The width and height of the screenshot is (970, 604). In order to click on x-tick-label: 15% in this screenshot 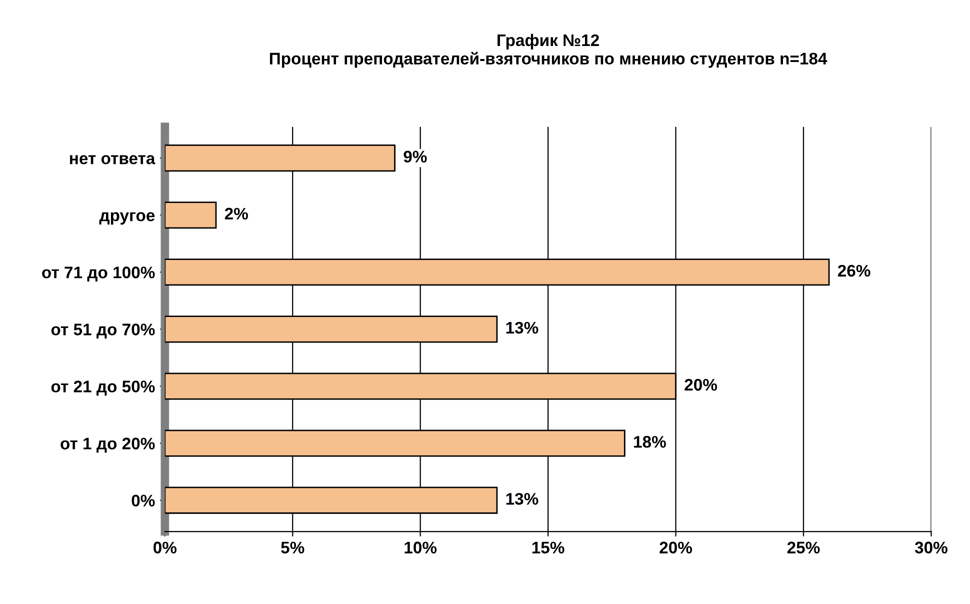, I will do `click(548, 548)`.